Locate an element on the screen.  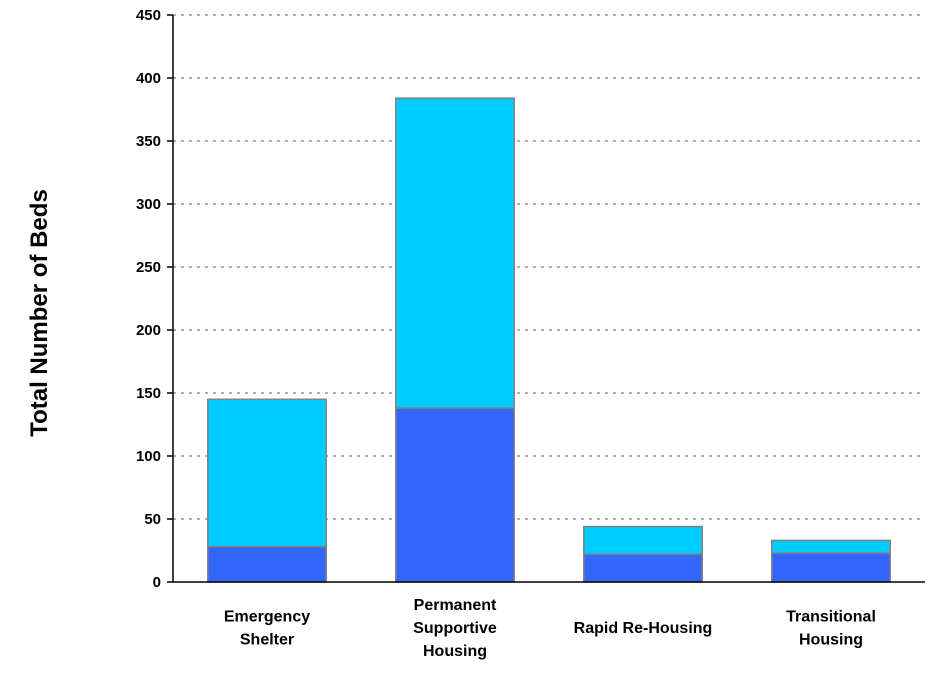
y-tick-label: 0 is located at coordinates (157, 582).